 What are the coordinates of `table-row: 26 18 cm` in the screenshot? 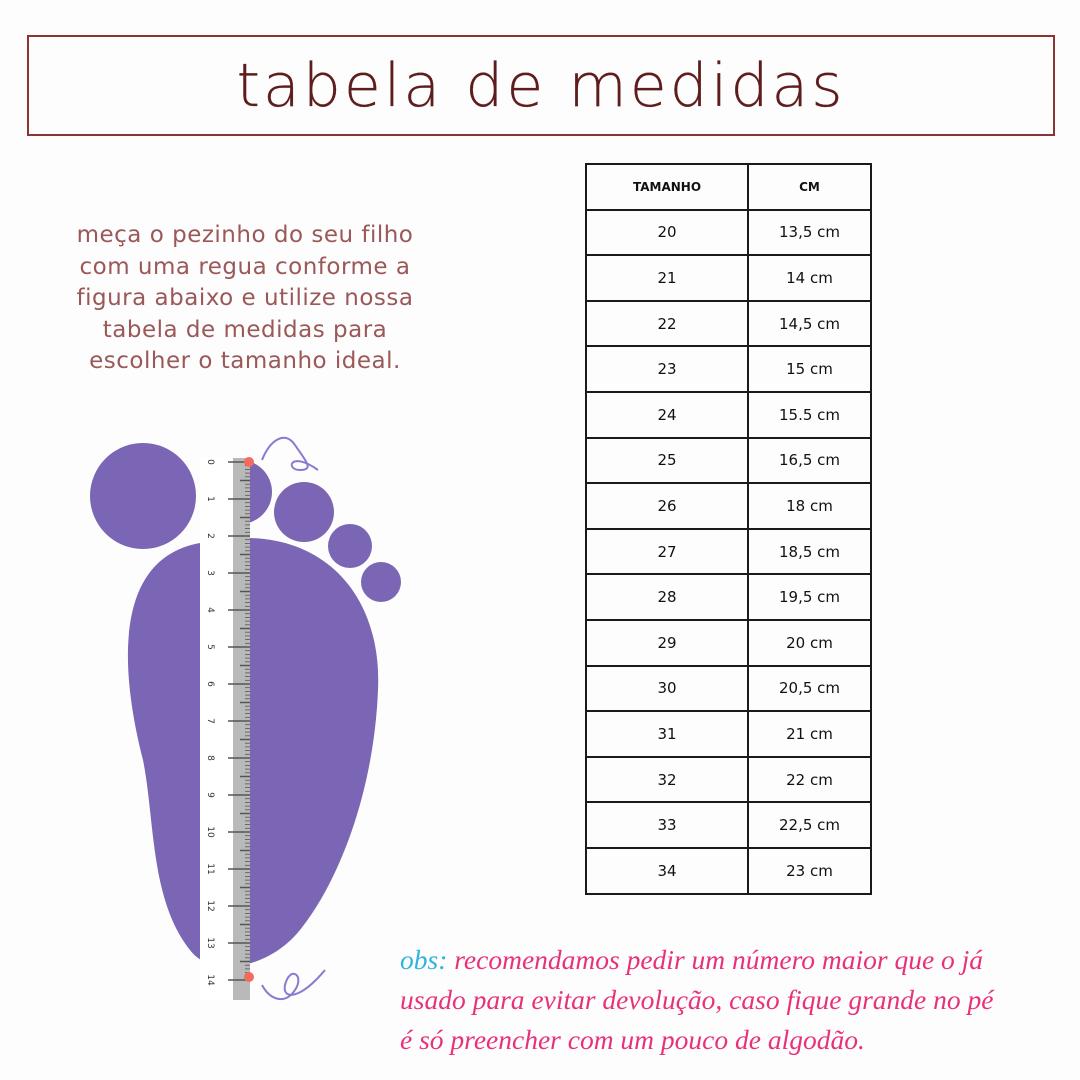 It's located at (728, 506).